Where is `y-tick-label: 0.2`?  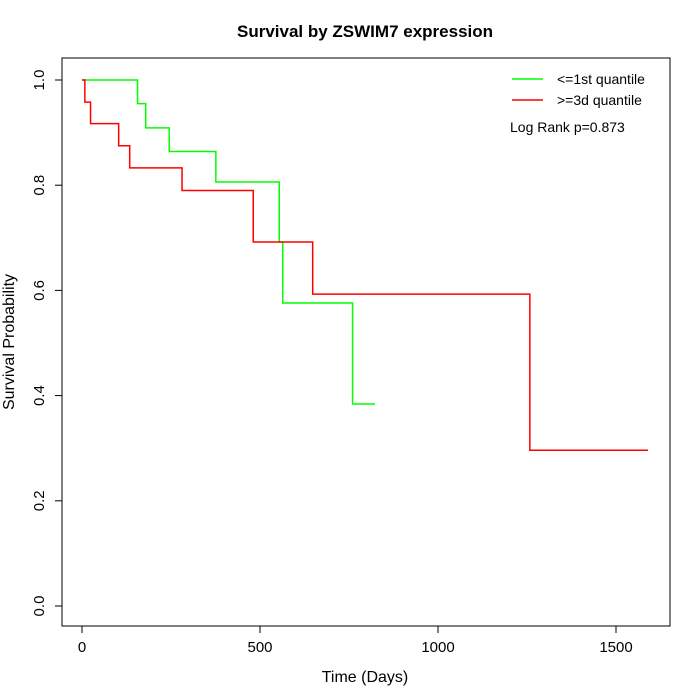 y-tick-label: 0.2 is located at coordinates (39, 500).